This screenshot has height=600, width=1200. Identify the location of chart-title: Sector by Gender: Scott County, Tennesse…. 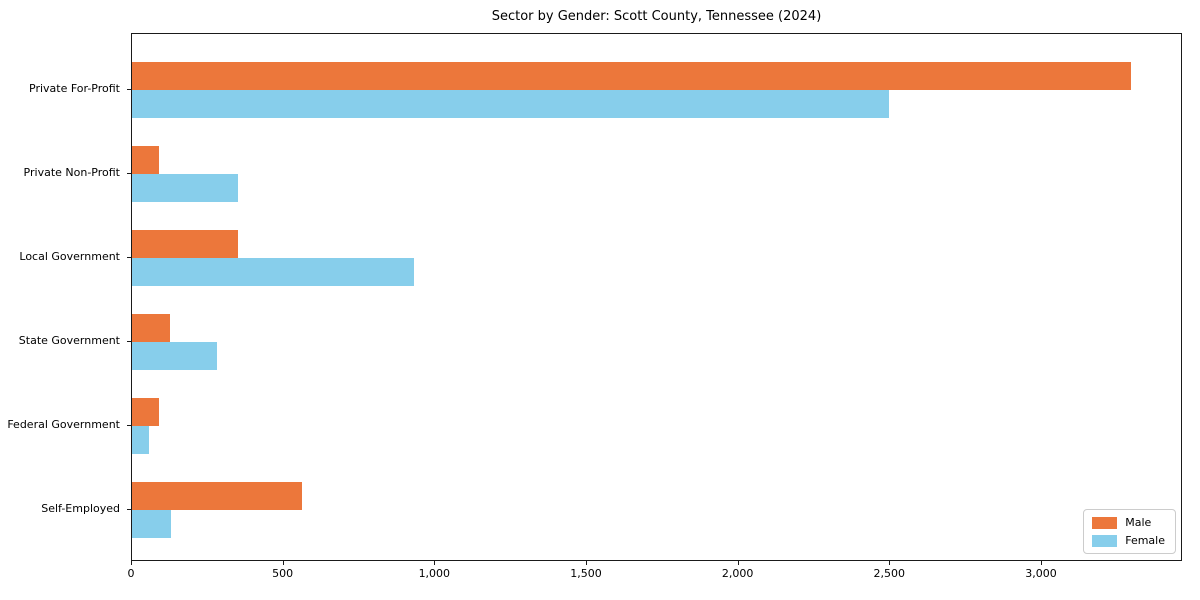
(656, 16).